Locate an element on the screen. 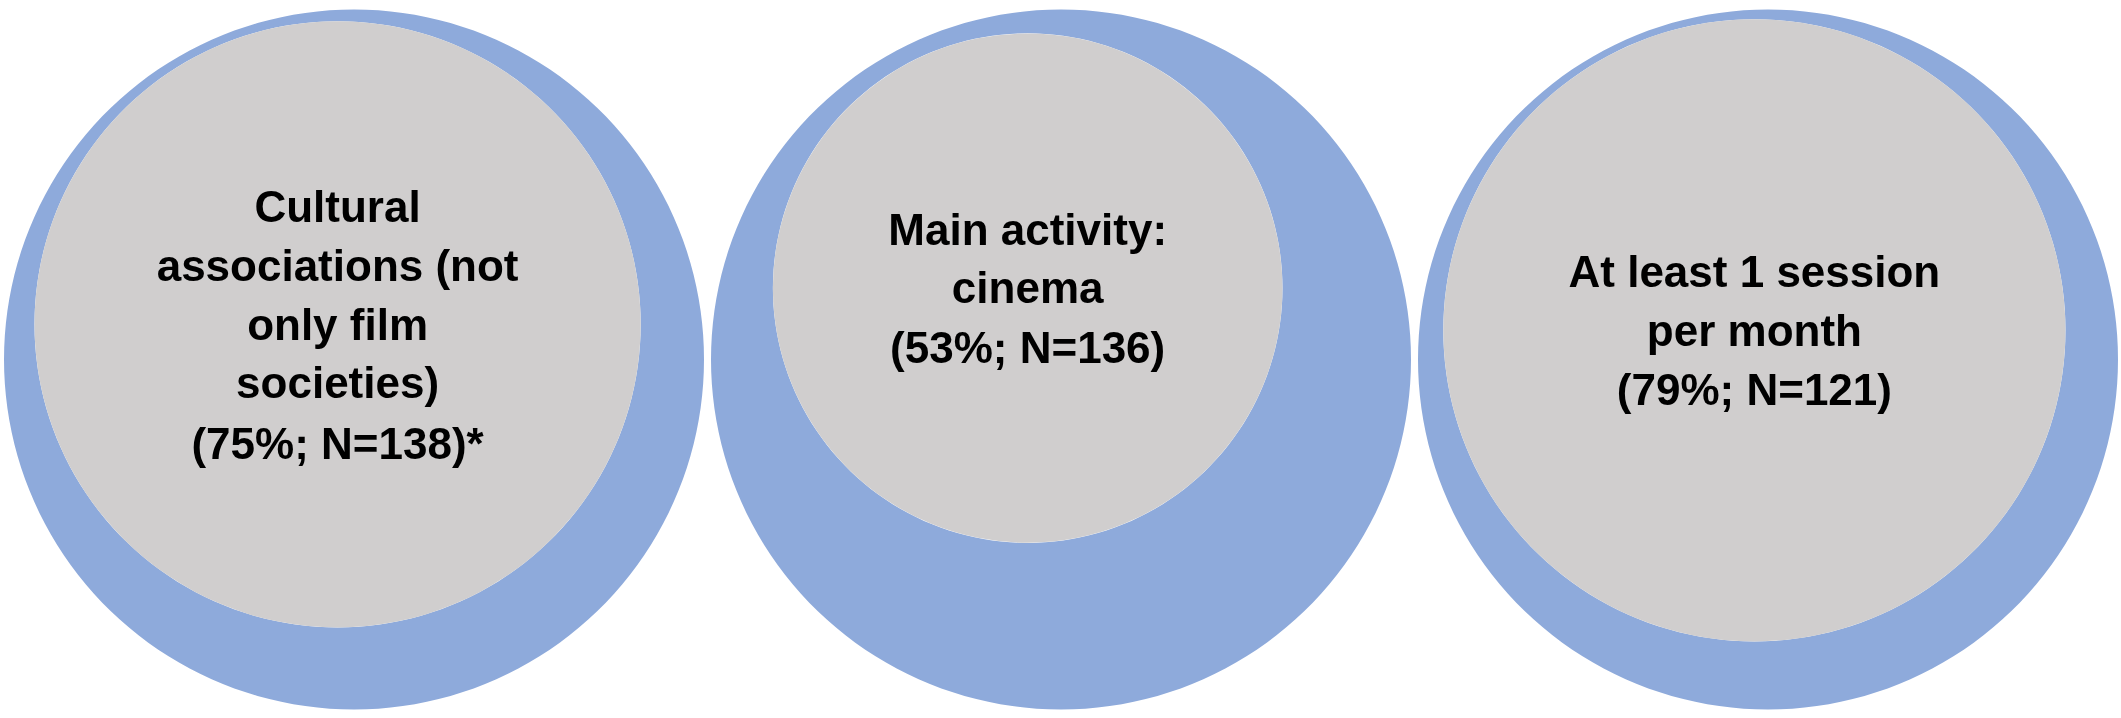 This screenshot has width=2121, height=718. category-label: Cultural associations (not only film societies) is located at coordinates (337, 294).